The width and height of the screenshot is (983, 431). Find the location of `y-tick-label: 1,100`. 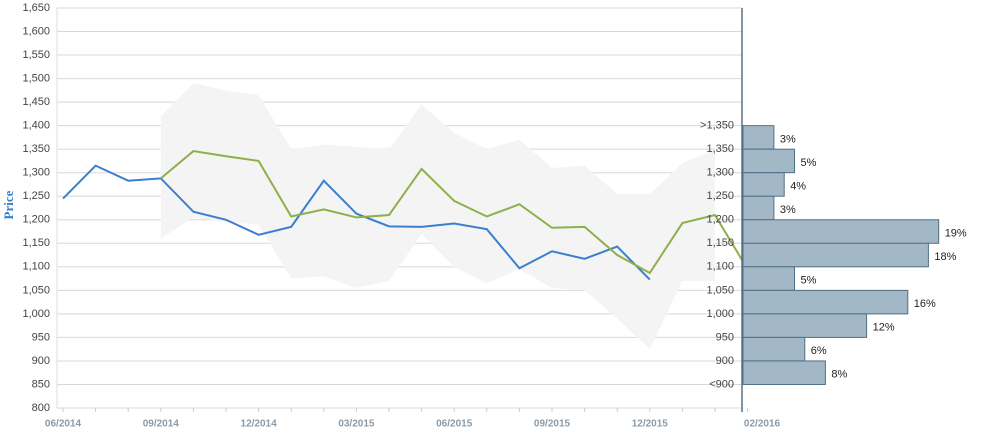

y-tick-label: 1,100 is located at coordinates (36, 267).